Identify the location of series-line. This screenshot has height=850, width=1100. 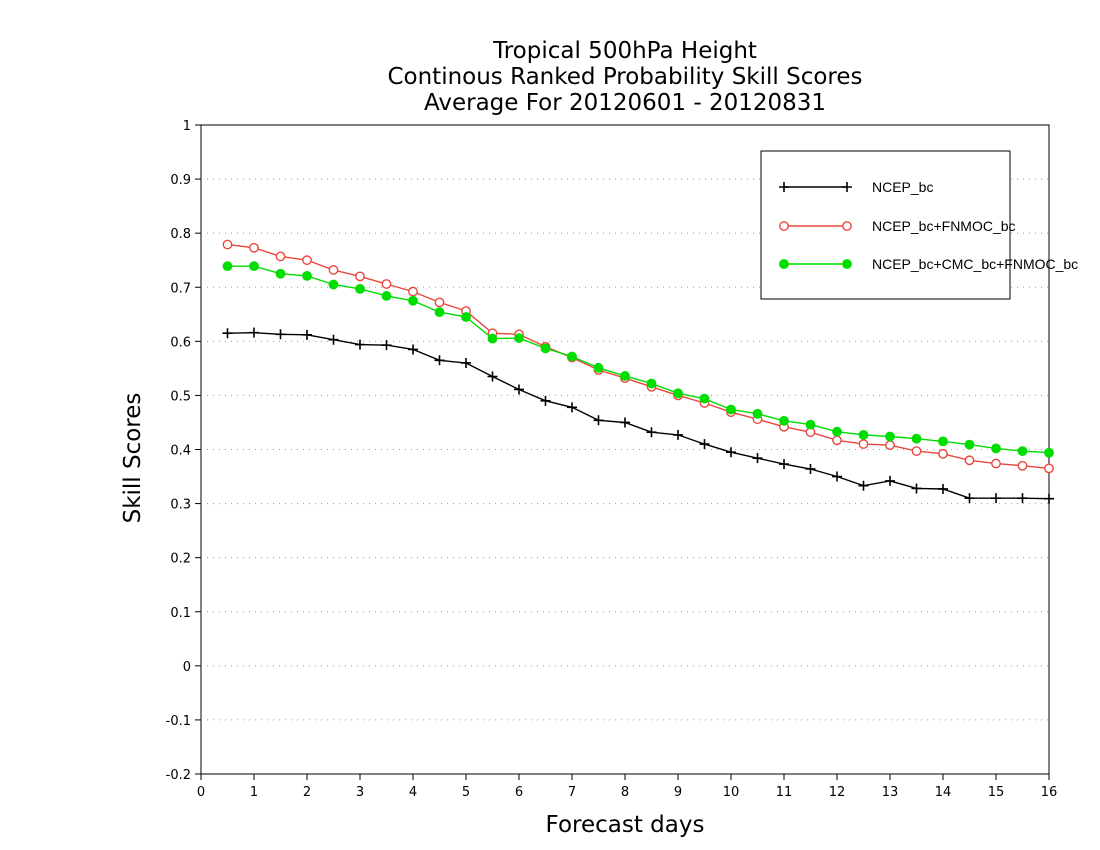
(638, 415).